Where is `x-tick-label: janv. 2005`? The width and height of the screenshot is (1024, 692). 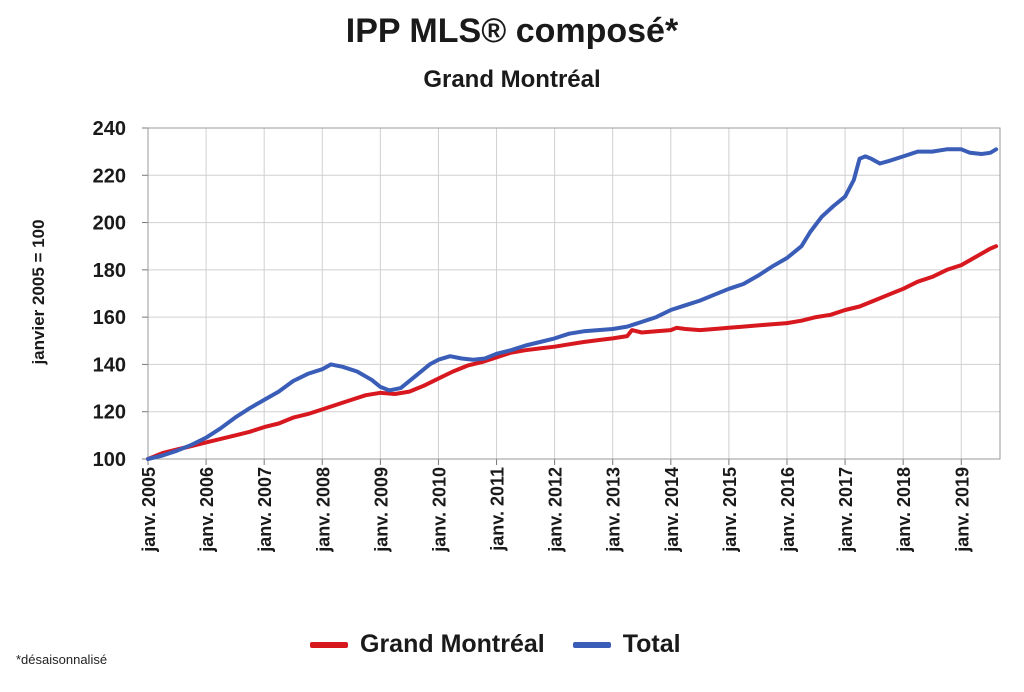 x-tick-label: janv. 2005 is located at coordinates (149, 510).